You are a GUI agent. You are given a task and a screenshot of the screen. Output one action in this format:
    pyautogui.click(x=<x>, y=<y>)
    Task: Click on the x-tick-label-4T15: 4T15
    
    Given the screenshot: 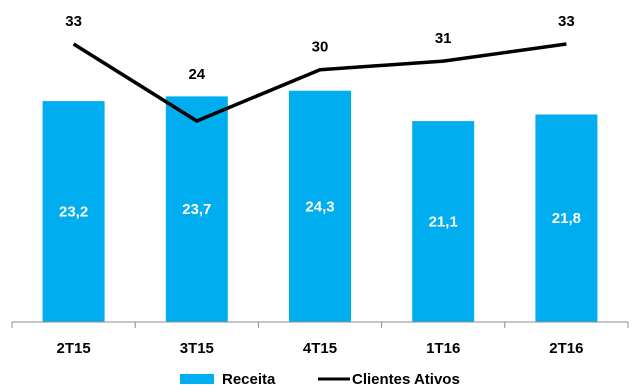 What is the action you would take?
    pyautogui.click(x=320, y=348)
    